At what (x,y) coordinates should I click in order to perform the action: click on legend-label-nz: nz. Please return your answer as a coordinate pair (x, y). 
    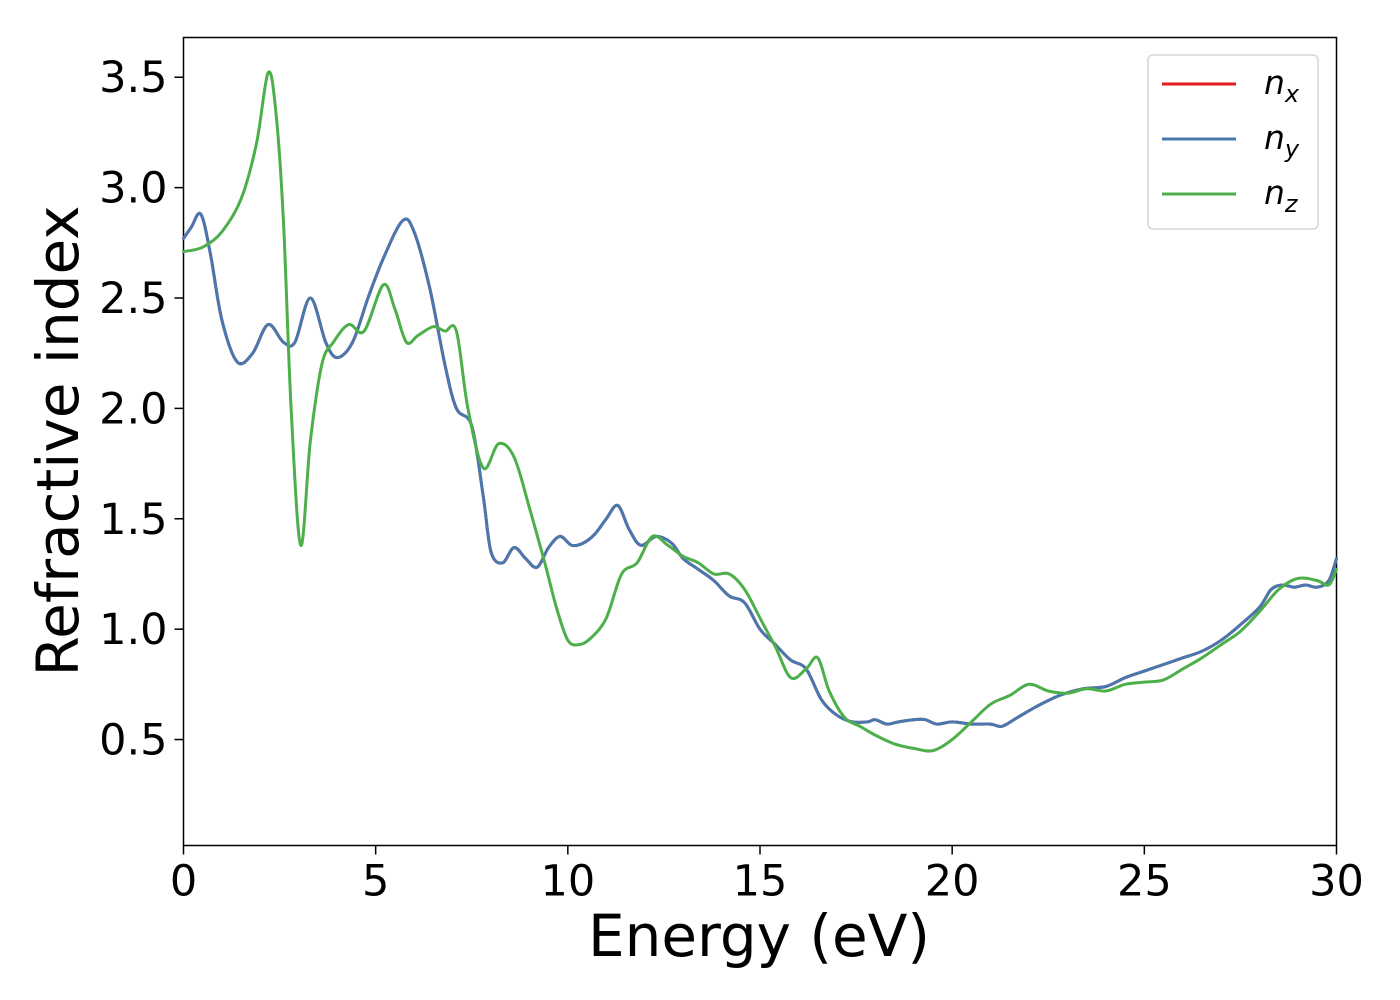
    Looking at the image, I should click on (1281, 195).